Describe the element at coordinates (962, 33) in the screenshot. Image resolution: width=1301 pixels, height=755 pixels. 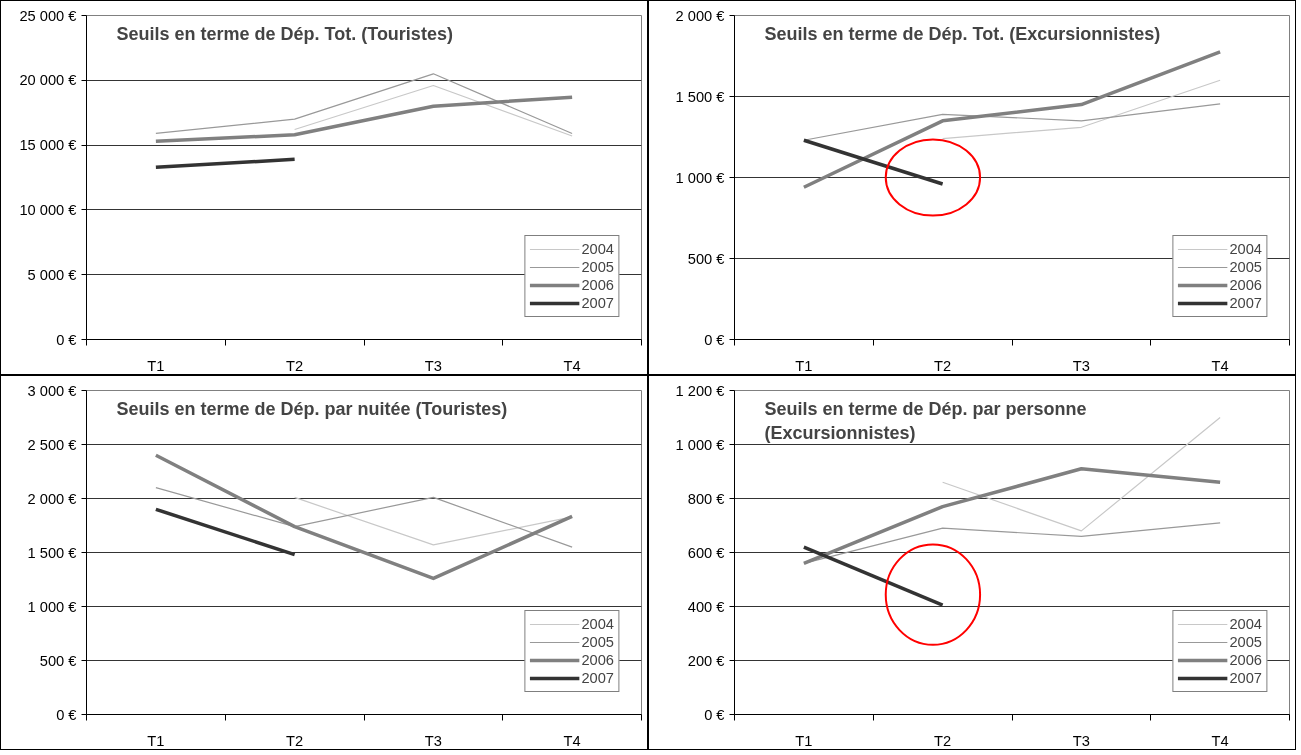
I see `chart-title: Seuils en terme de Dép. Tot. (Excursionnistes)` at that location.